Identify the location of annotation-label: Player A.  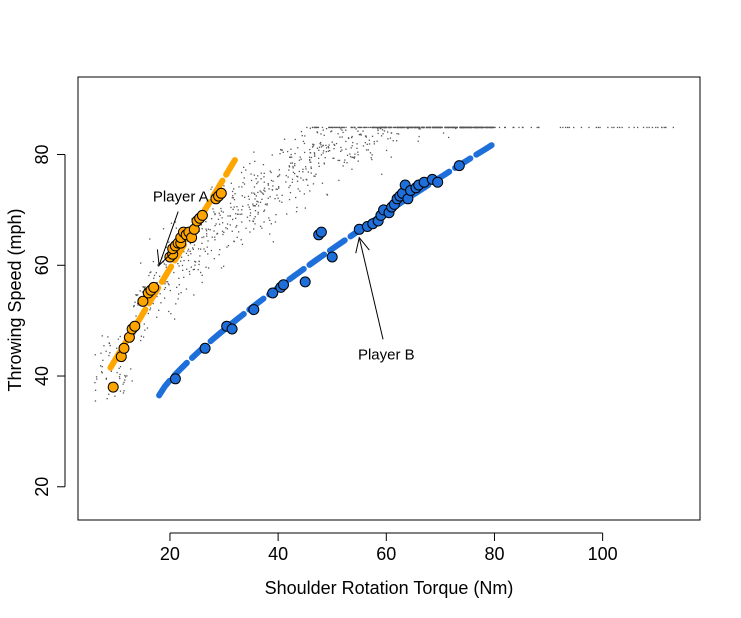
(181, 197).